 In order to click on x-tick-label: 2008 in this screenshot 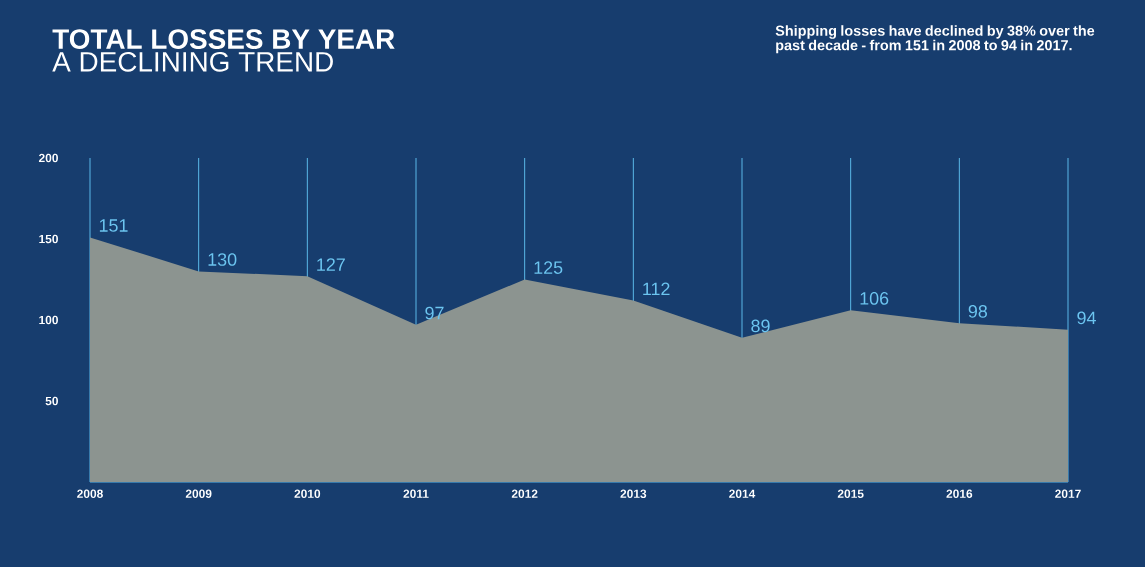, I will do `click(90, 493)`.